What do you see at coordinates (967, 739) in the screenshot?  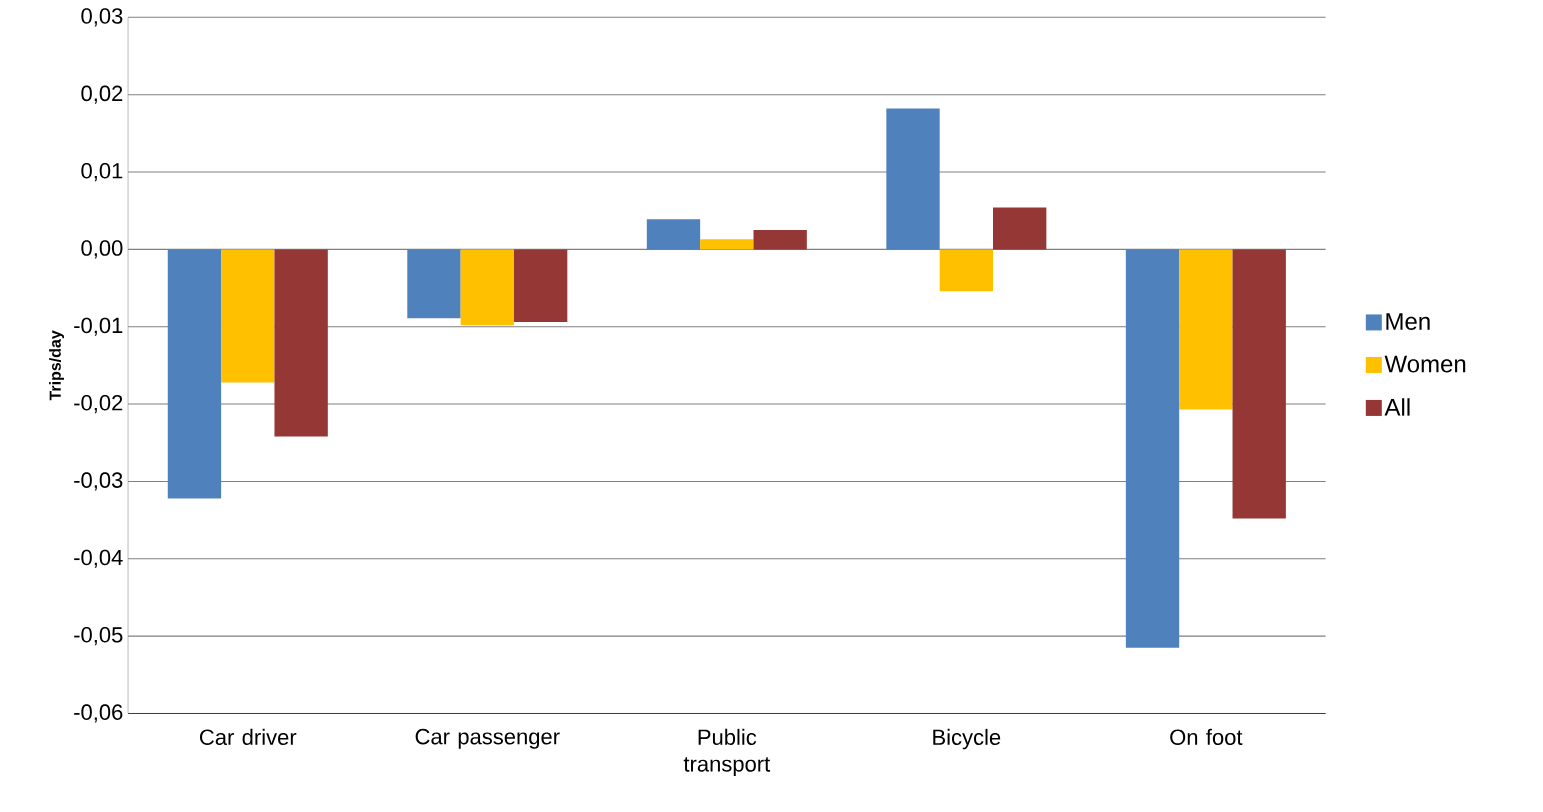 I see `x-tick-label: Bicycle` at bounding box center [967, 739].